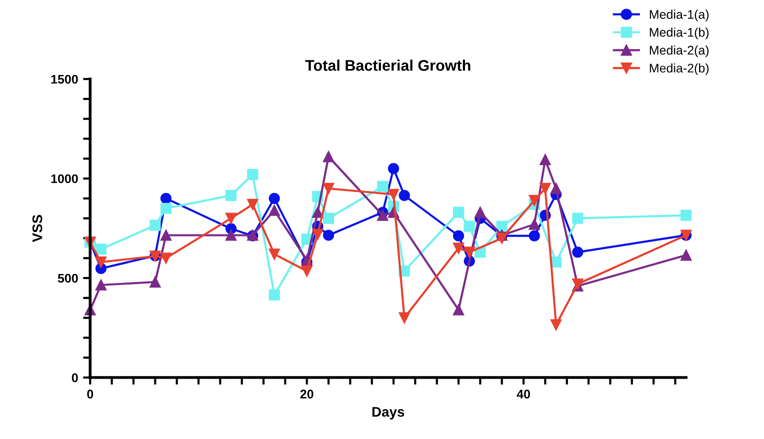 The height and width of the screenshot is (439, 764). I want to click on x-tick-label: 40, so click(523, 394).